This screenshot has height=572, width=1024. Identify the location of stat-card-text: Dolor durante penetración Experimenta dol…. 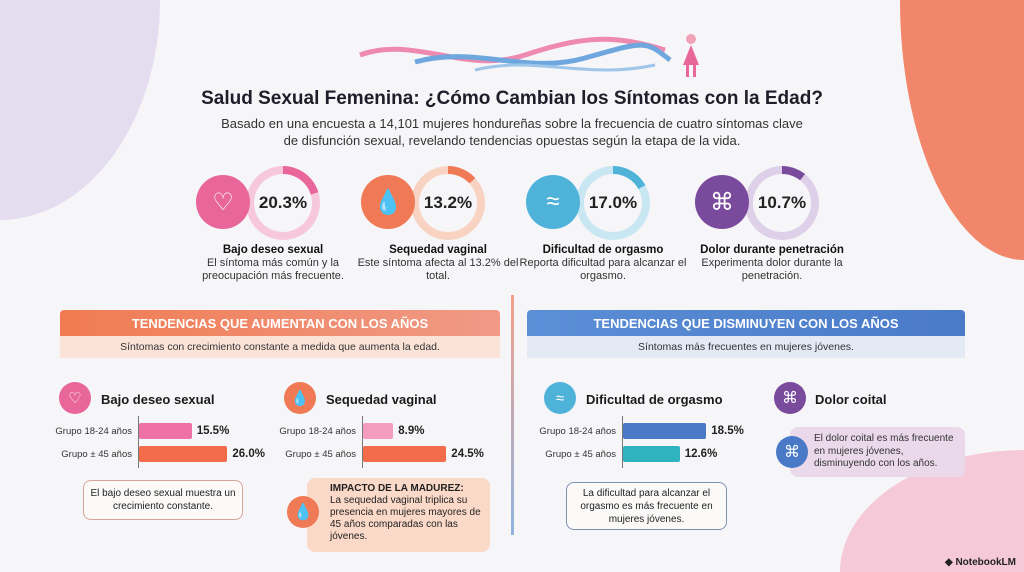
(772, 263).